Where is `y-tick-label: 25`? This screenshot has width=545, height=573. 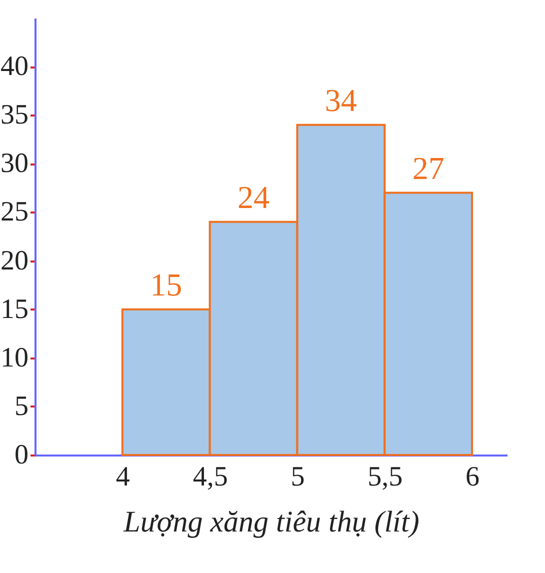 y-tick-label: 25 is located at coordinates (14, 212).